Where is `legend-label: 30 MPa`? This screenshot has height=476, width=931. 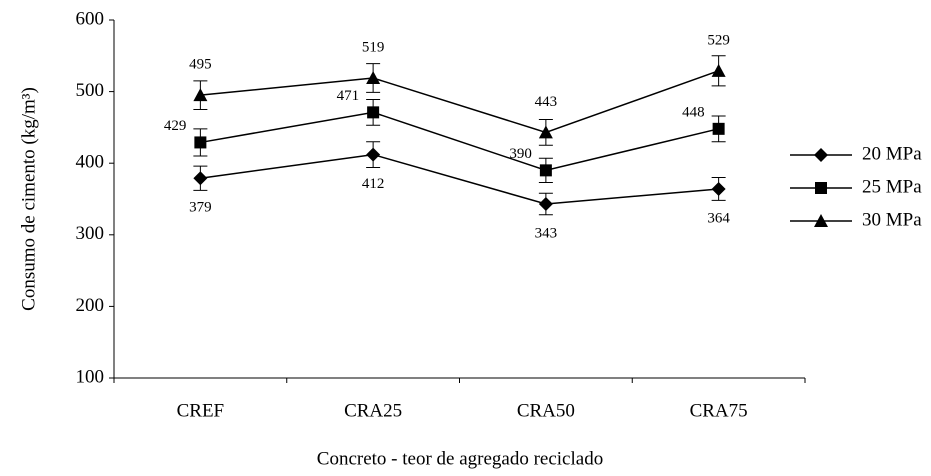 legend-label: 30 MPa is located at coordinates (892, 219).